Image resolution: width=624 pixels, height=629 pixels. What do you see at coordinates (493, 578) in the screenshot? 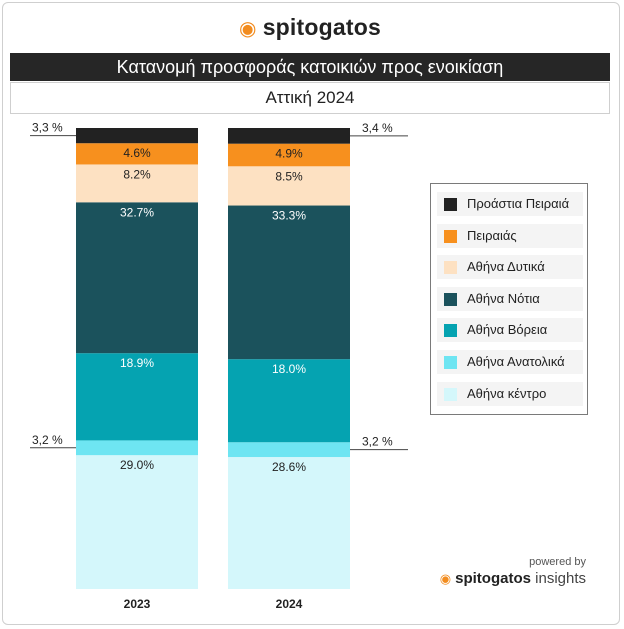
I see `insights-brand: spitogatos` at bounding box center [493, 578].